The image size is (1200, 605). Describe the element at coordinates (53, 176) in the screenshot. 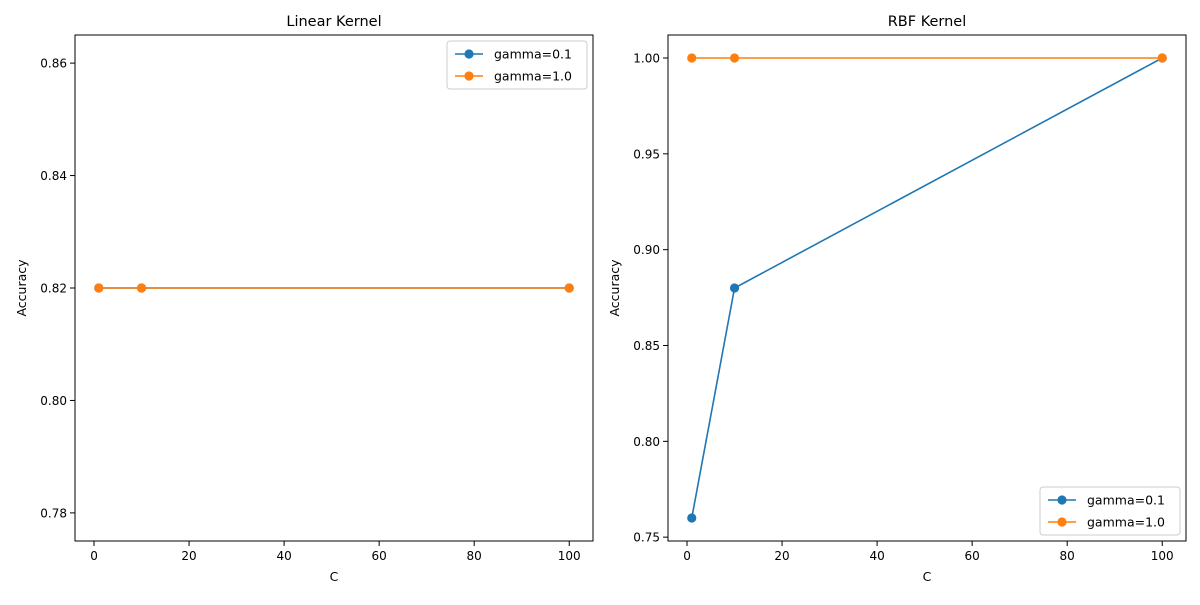

I see `y-tick-label: 0.84` at that location.